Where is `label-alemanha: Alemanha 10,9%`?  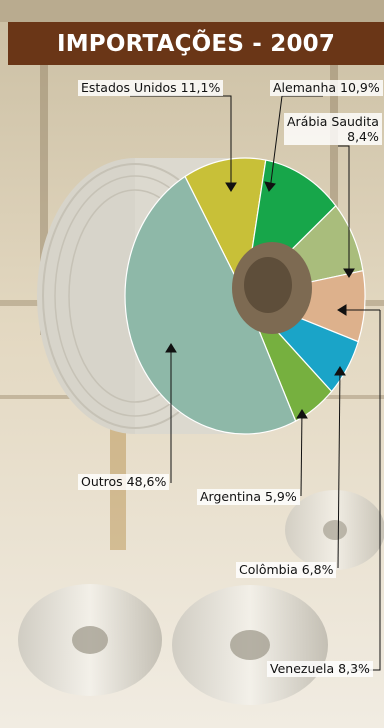 label-alemanha: Alemanha 10,9% is located at coordinates (326, 88).